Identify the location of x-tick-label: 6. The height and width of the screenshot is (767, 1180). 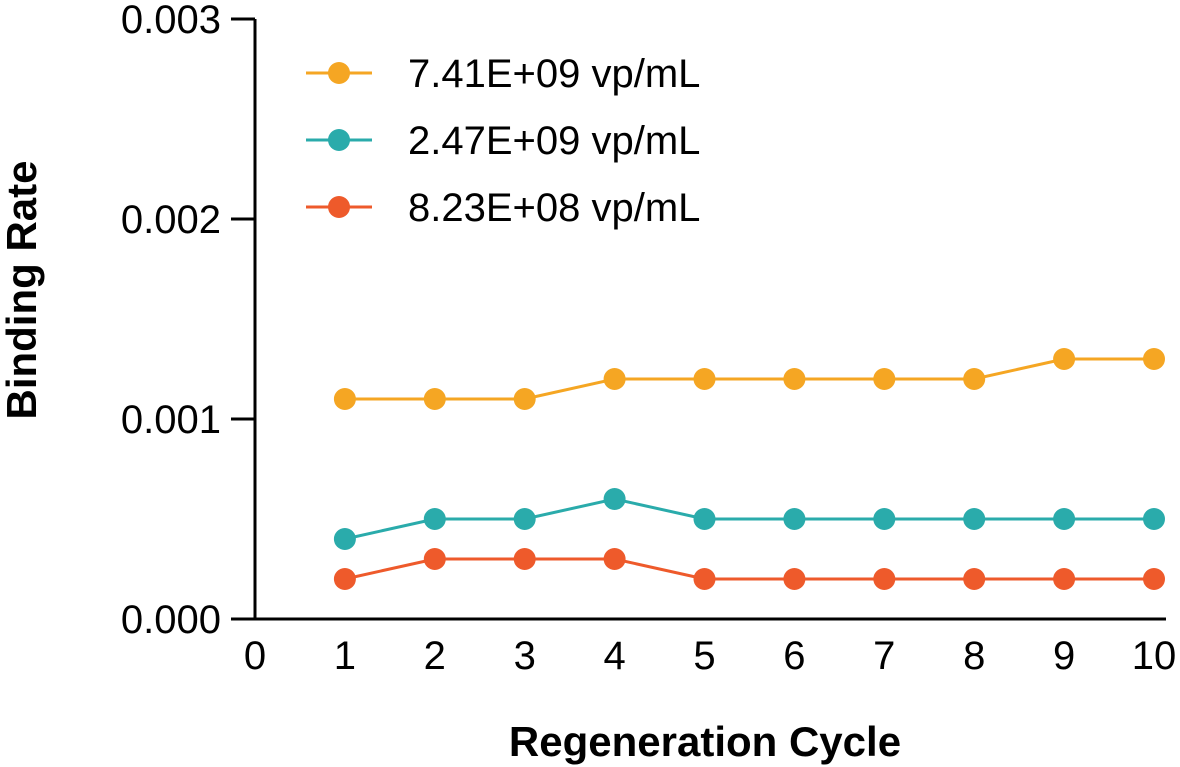
(794, 656).